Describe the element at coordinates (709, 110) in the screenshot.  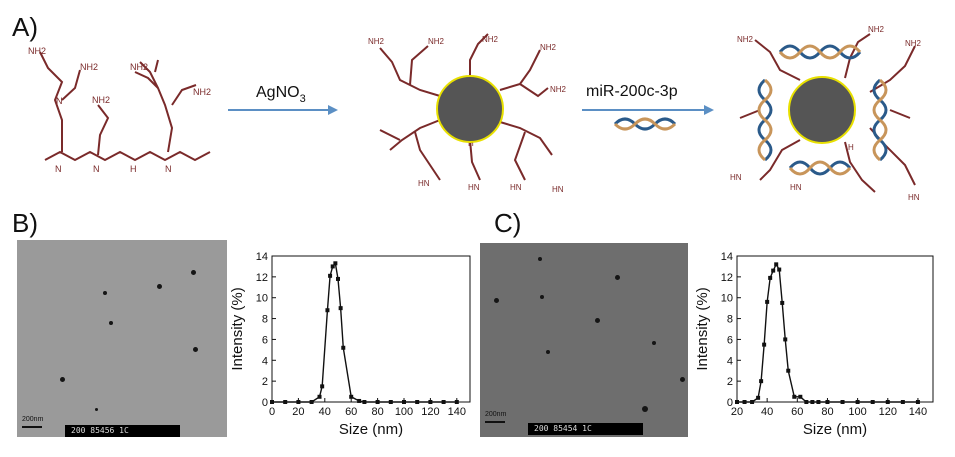
I see `arrow-2-head` at that location.